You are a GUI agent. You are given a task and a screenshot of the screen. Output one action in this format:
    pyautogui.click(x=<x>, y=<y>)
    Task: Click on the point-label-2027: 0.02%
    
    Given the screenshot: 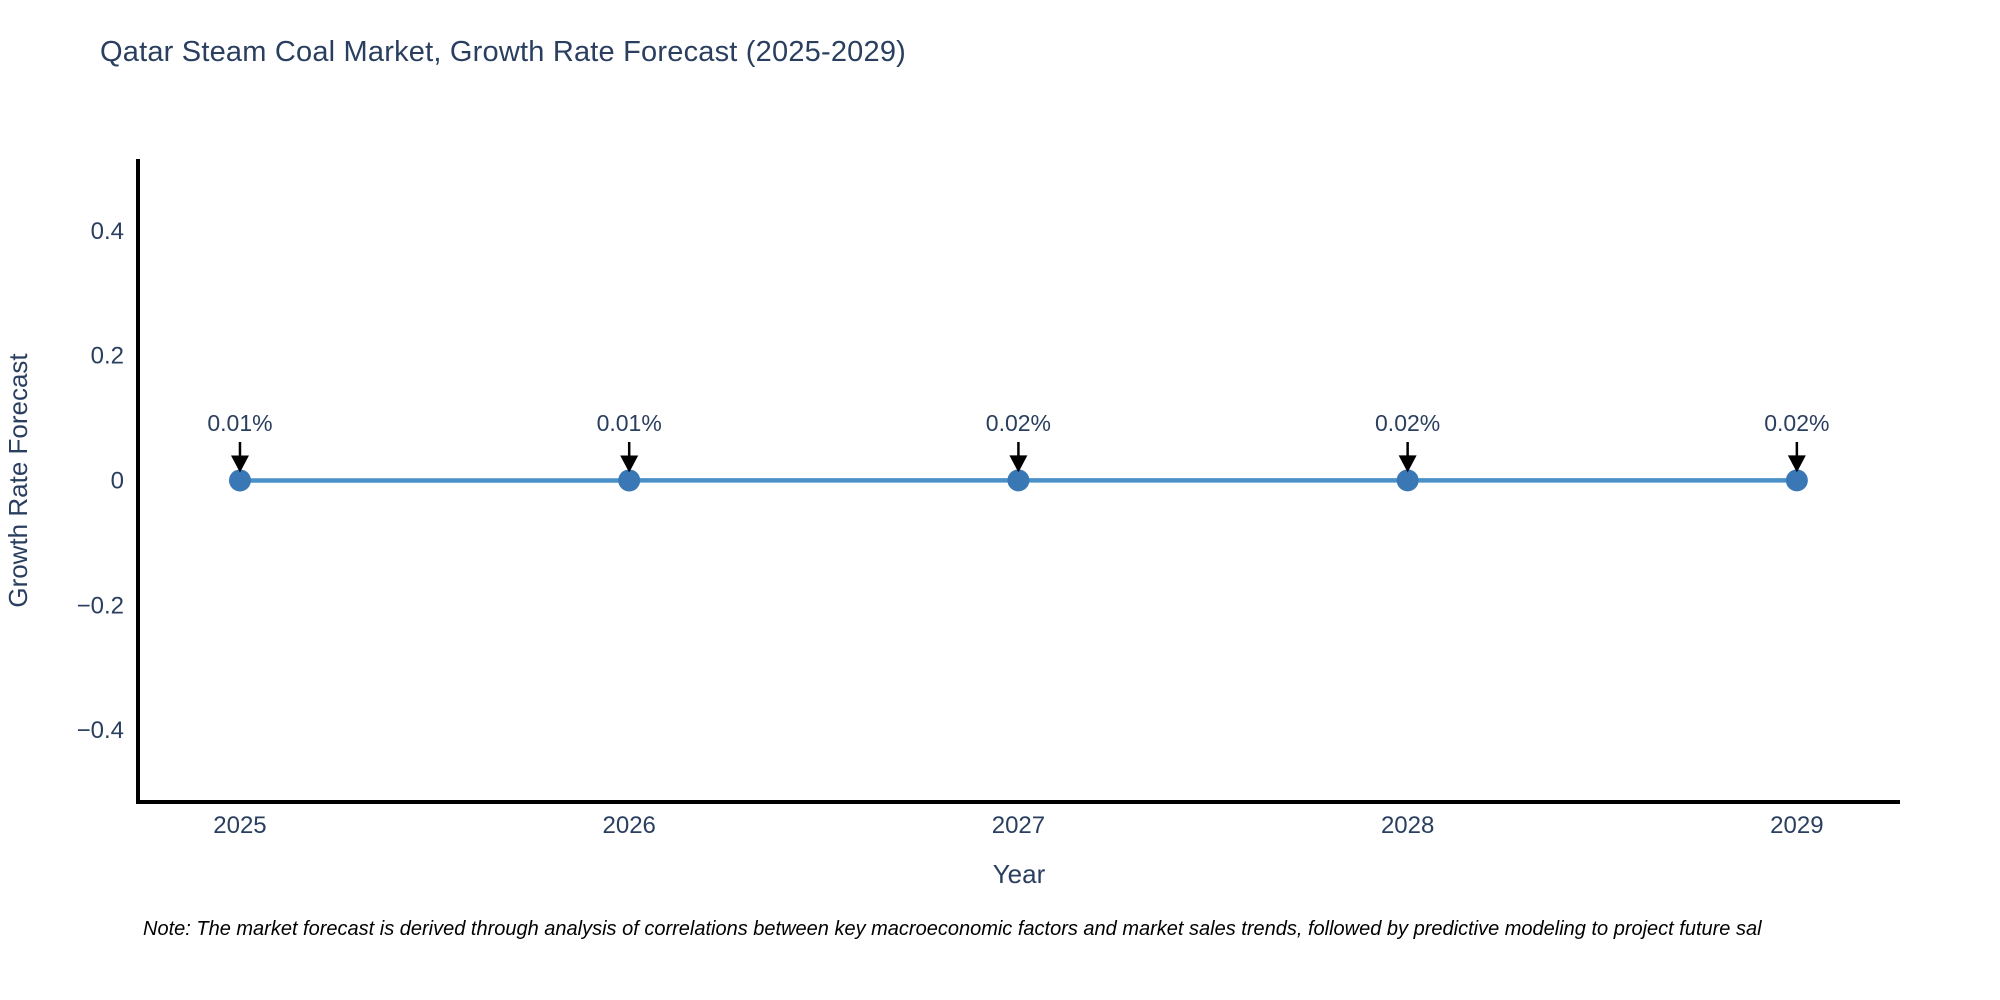 What is the action you would take?
    pyautogui.click(x=1018, y=423)
    